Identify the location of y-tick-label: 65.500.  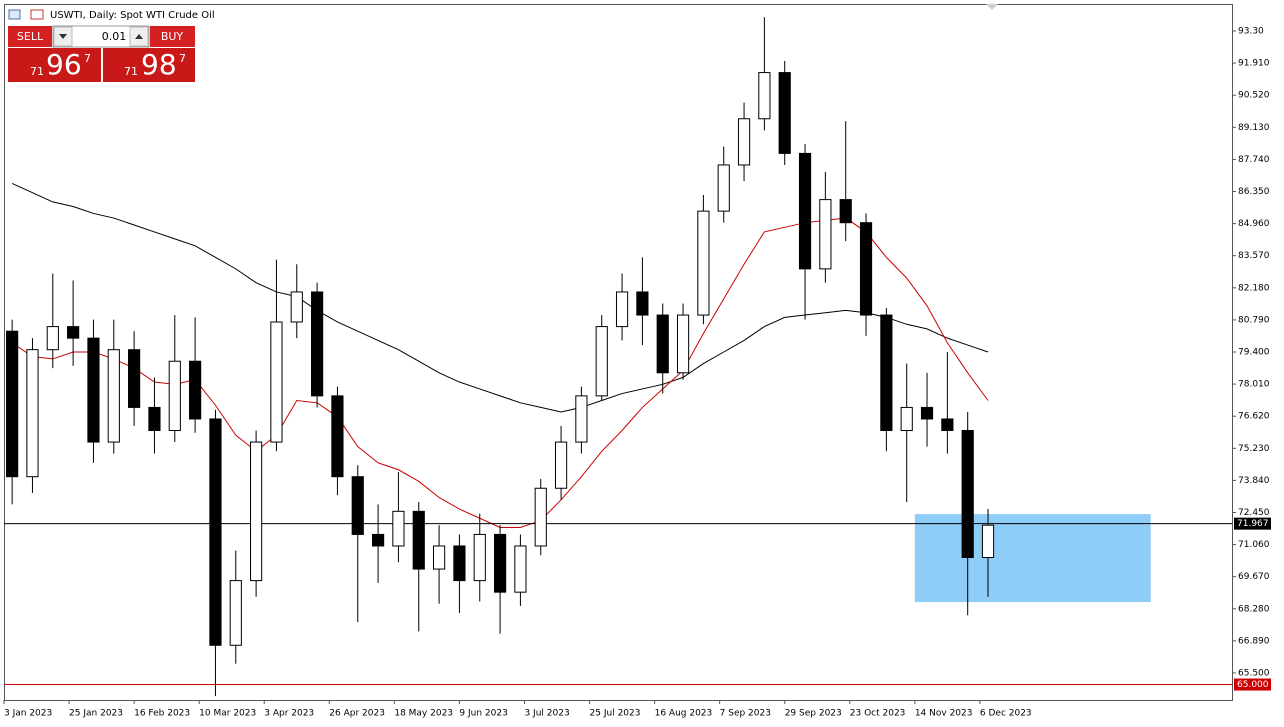
(1254, 673).